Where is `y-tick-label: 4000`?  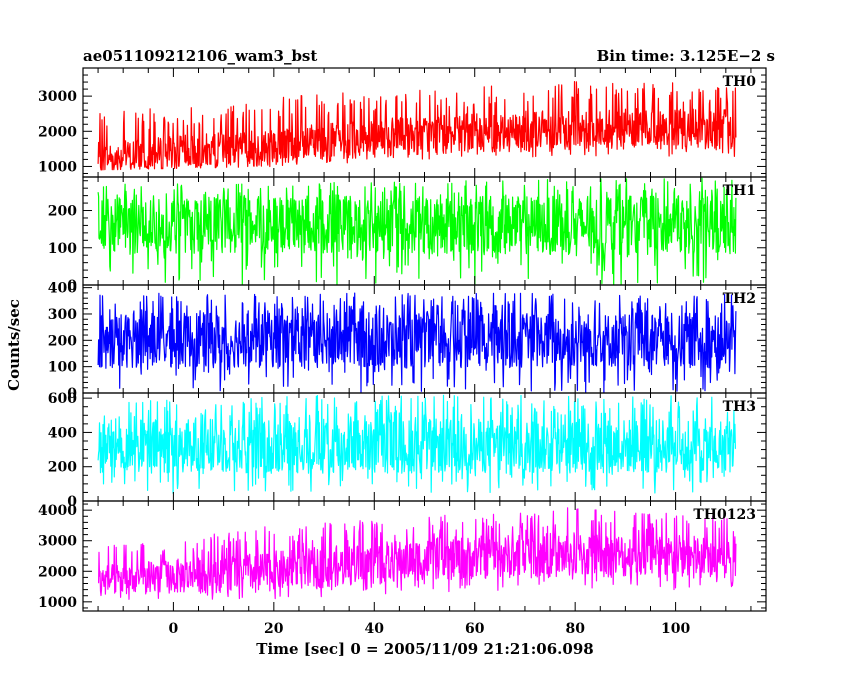 y-tick-label: 4000 is located at coordinates (57, 511).